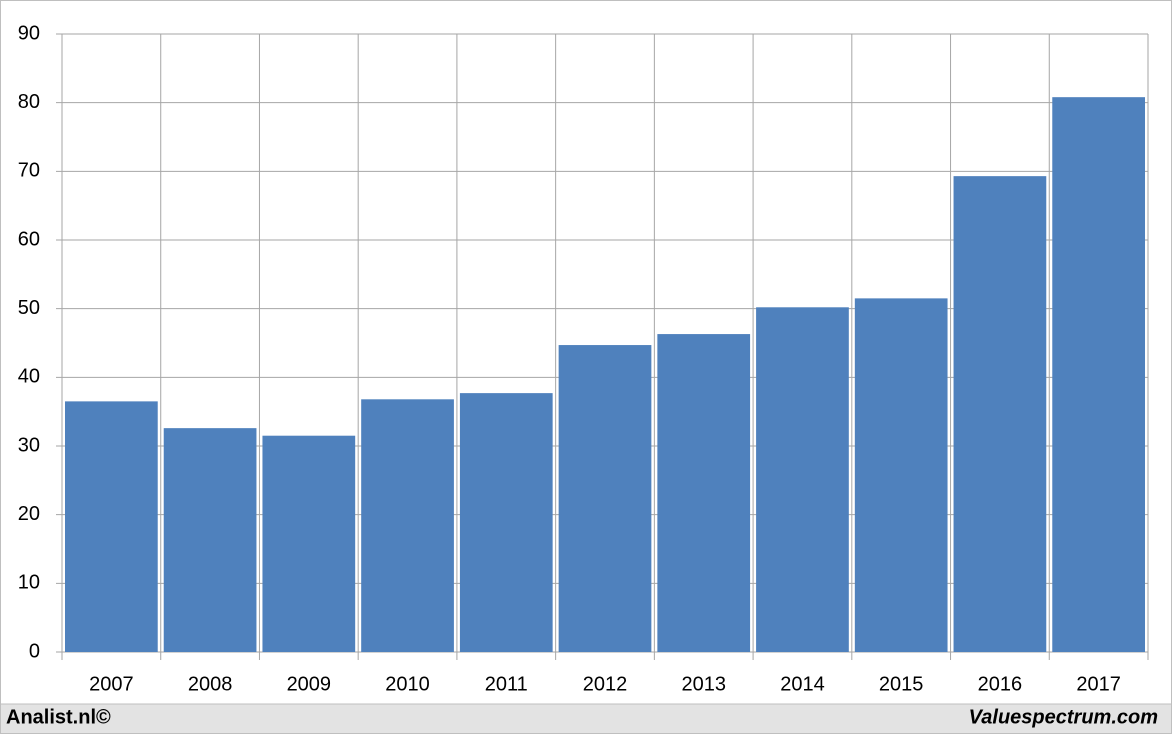 Image resolution: width=1172 pixels, height=734 pixels. What do you see at coordinates (29, 308) in the screenshot?
I see `y-tick-label: 50` at bounding box center [29, 308].